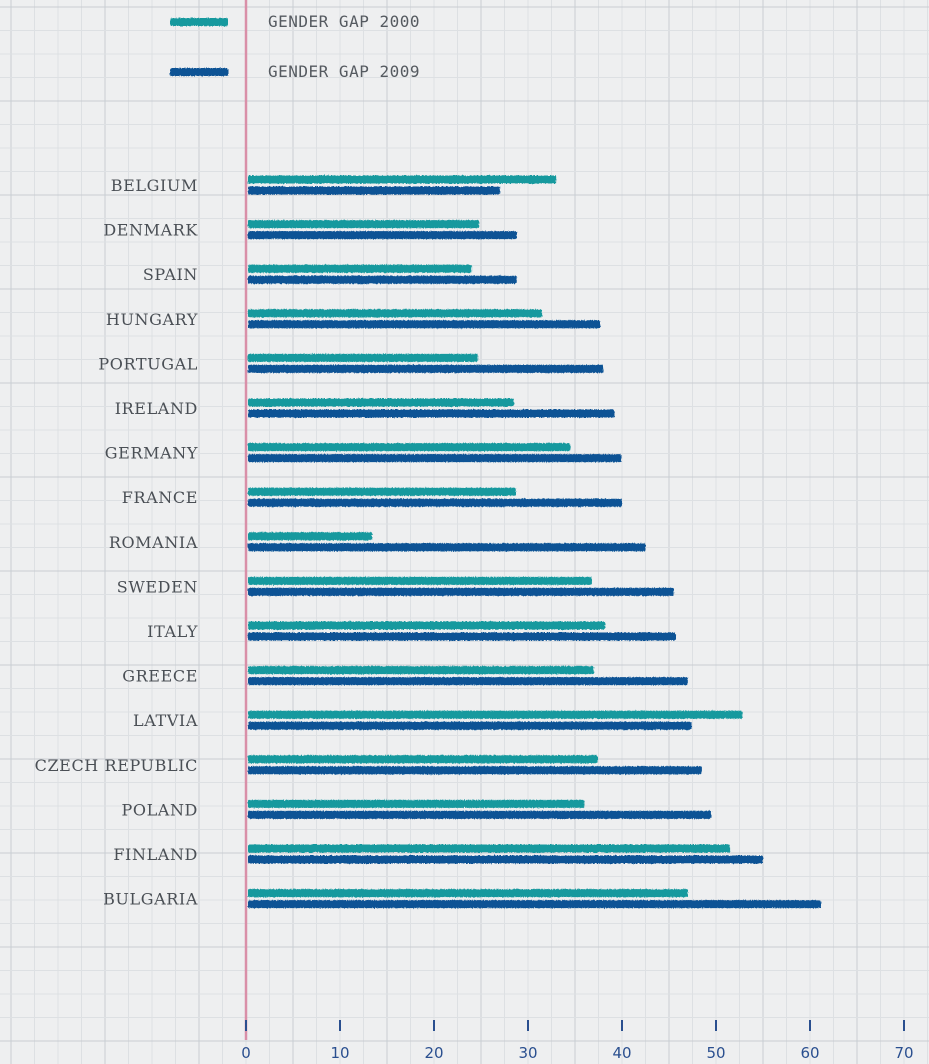 The image size is (929, 1064). I want to click on category-label-denmark: DENMARK, so click(150, 230).